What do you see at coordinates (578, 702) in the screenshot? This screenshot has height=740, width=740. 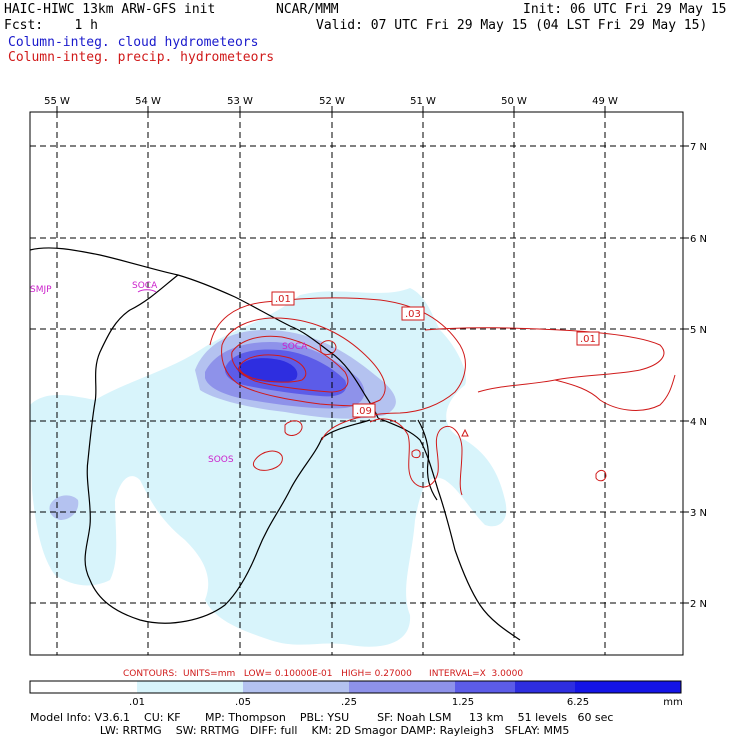 I see `colorbar-tick: 6.25` at bounding box center [578, 702].